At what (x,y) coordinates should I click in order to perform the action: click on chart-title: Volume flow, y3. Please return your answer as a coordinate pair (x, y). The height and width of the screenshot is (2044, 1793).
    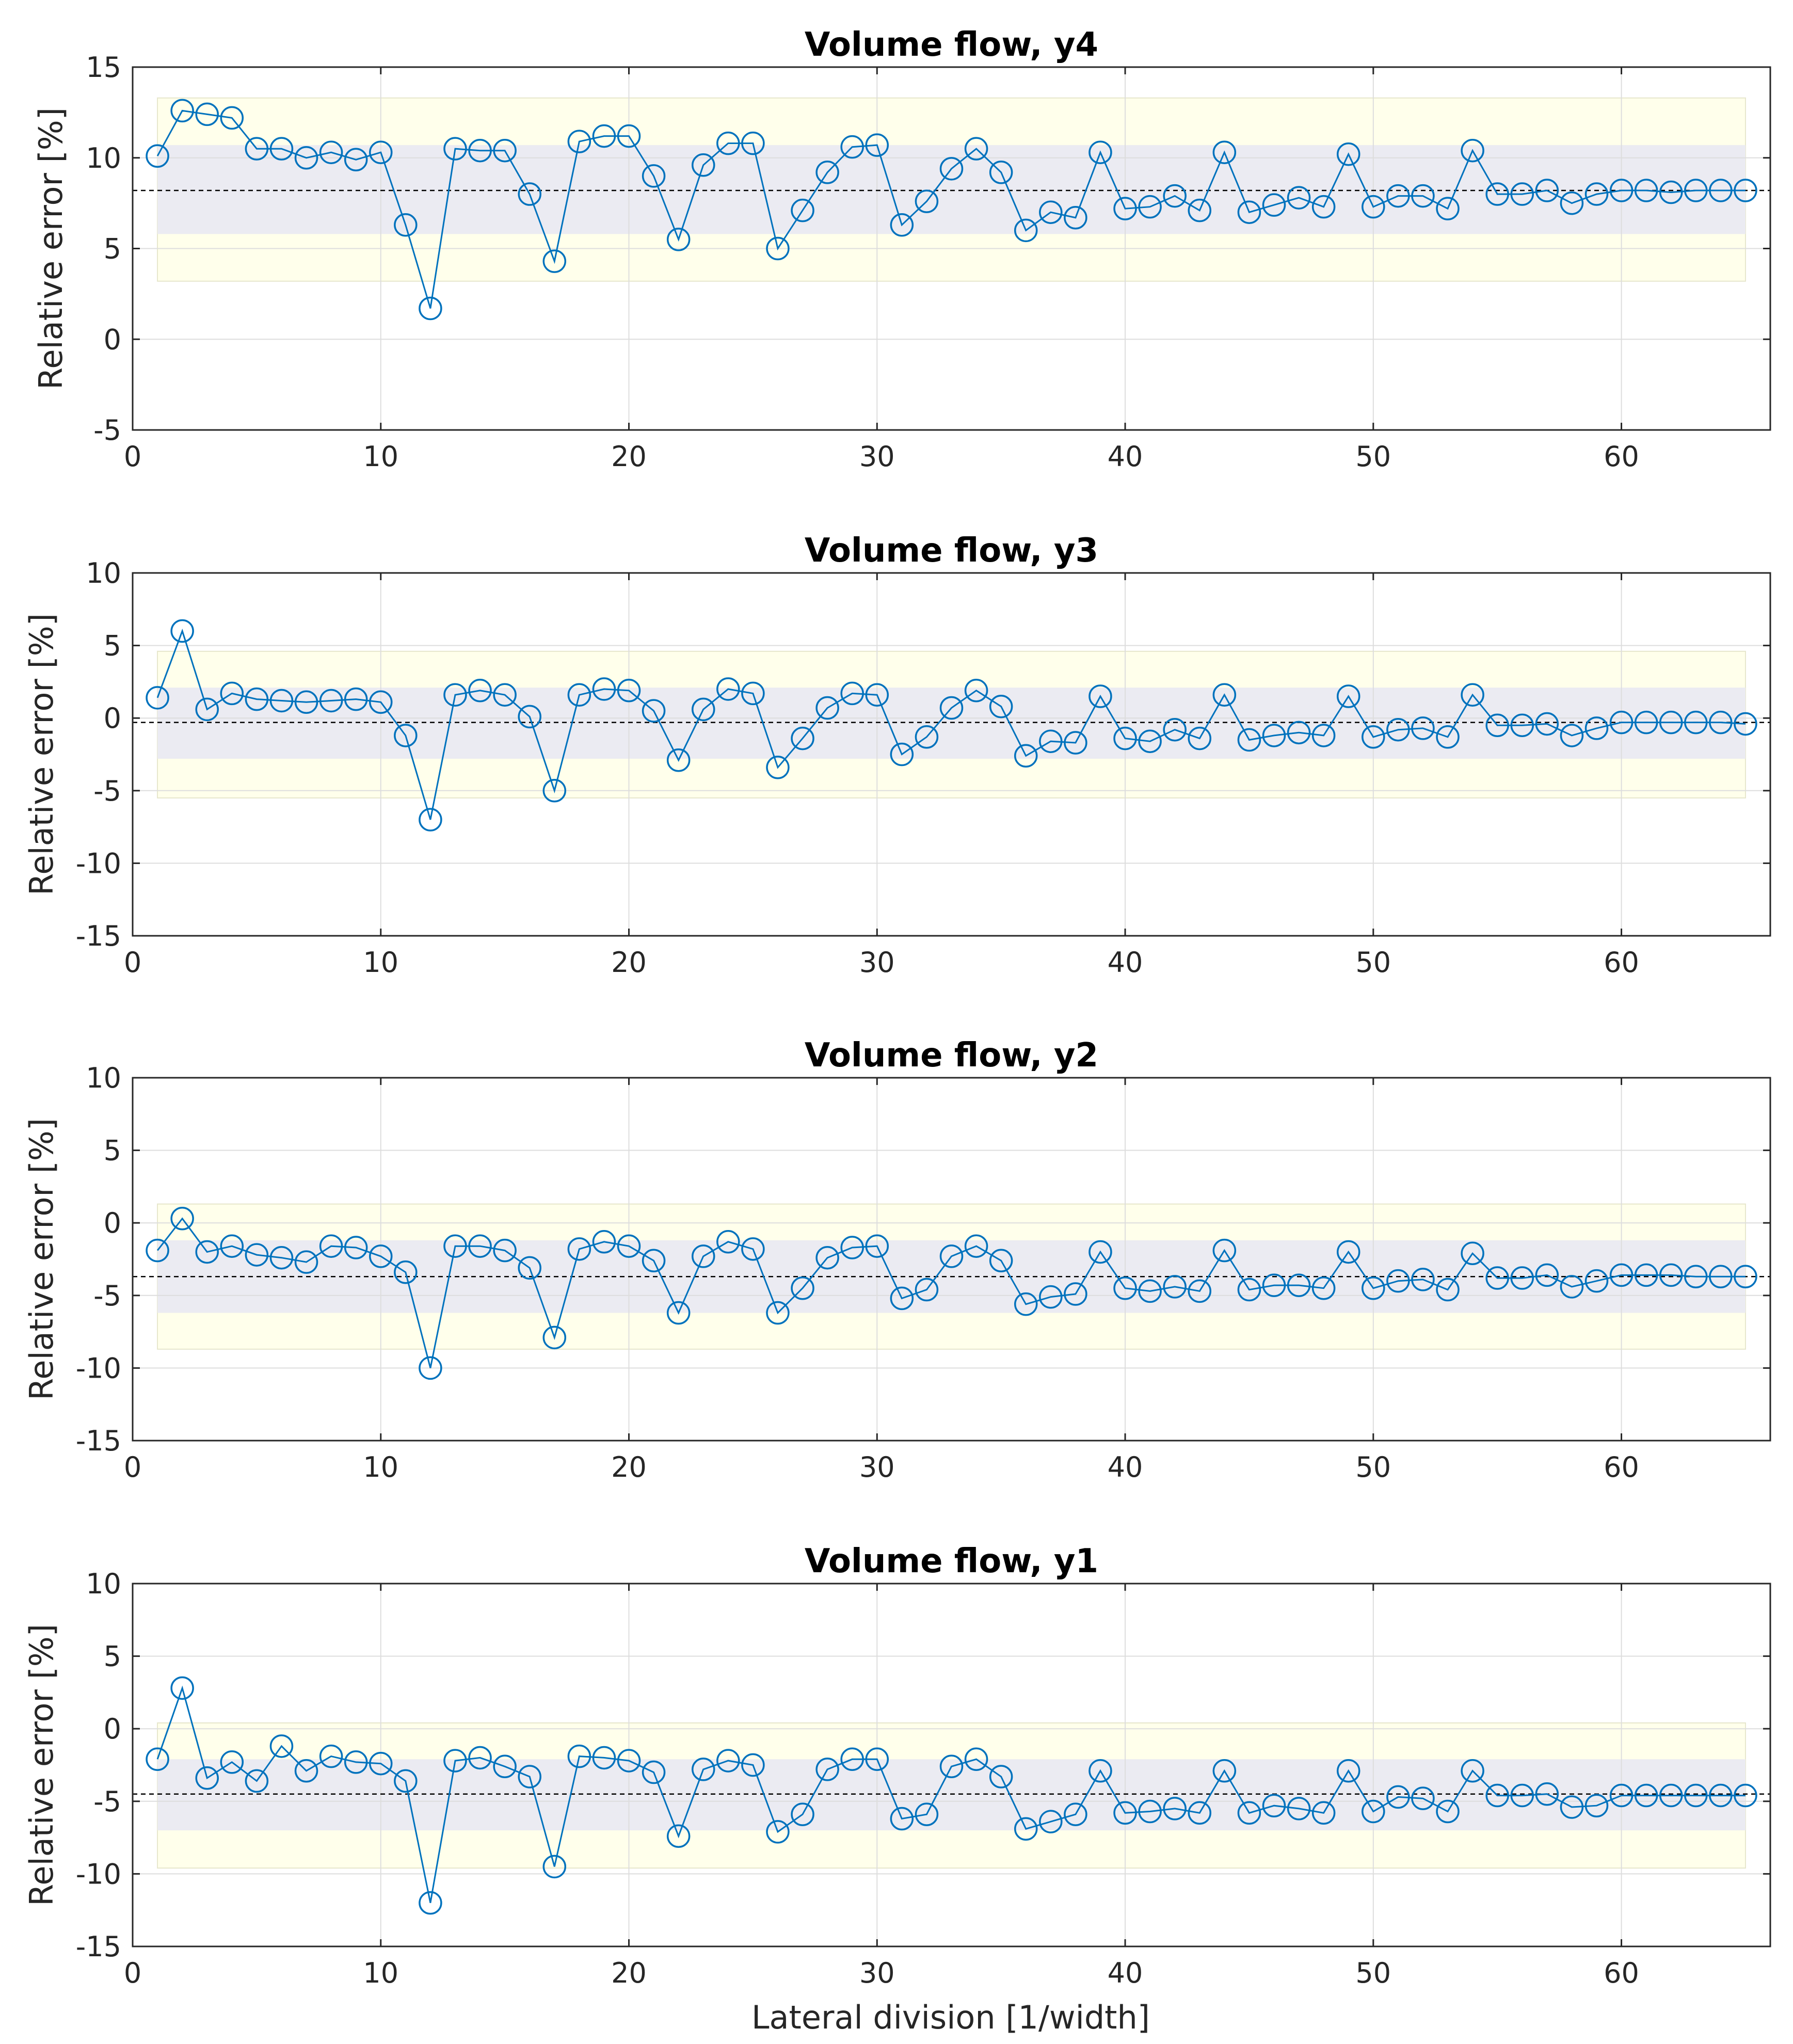
    Looking at the image, I should click on (951, 551).